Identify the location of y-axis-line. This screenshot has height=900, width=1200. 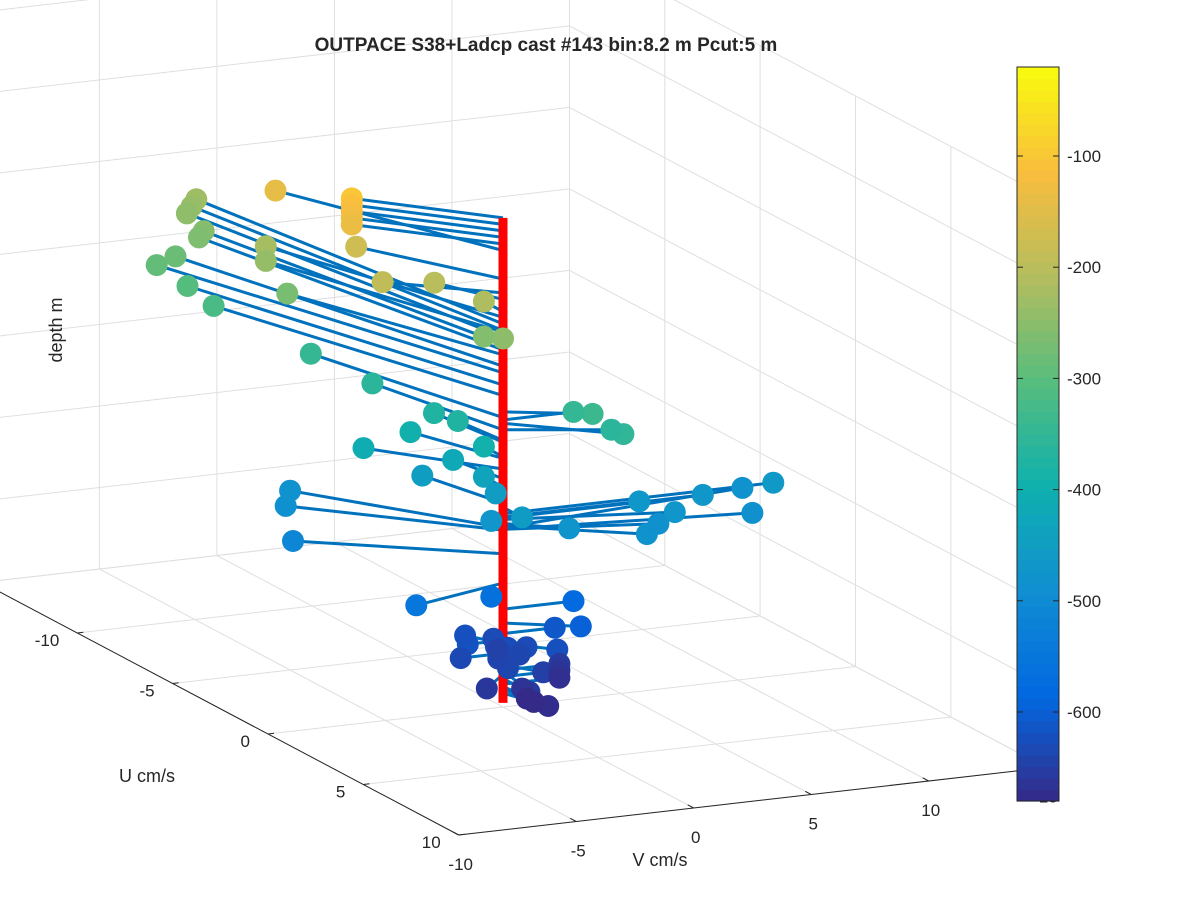
(752, 801).